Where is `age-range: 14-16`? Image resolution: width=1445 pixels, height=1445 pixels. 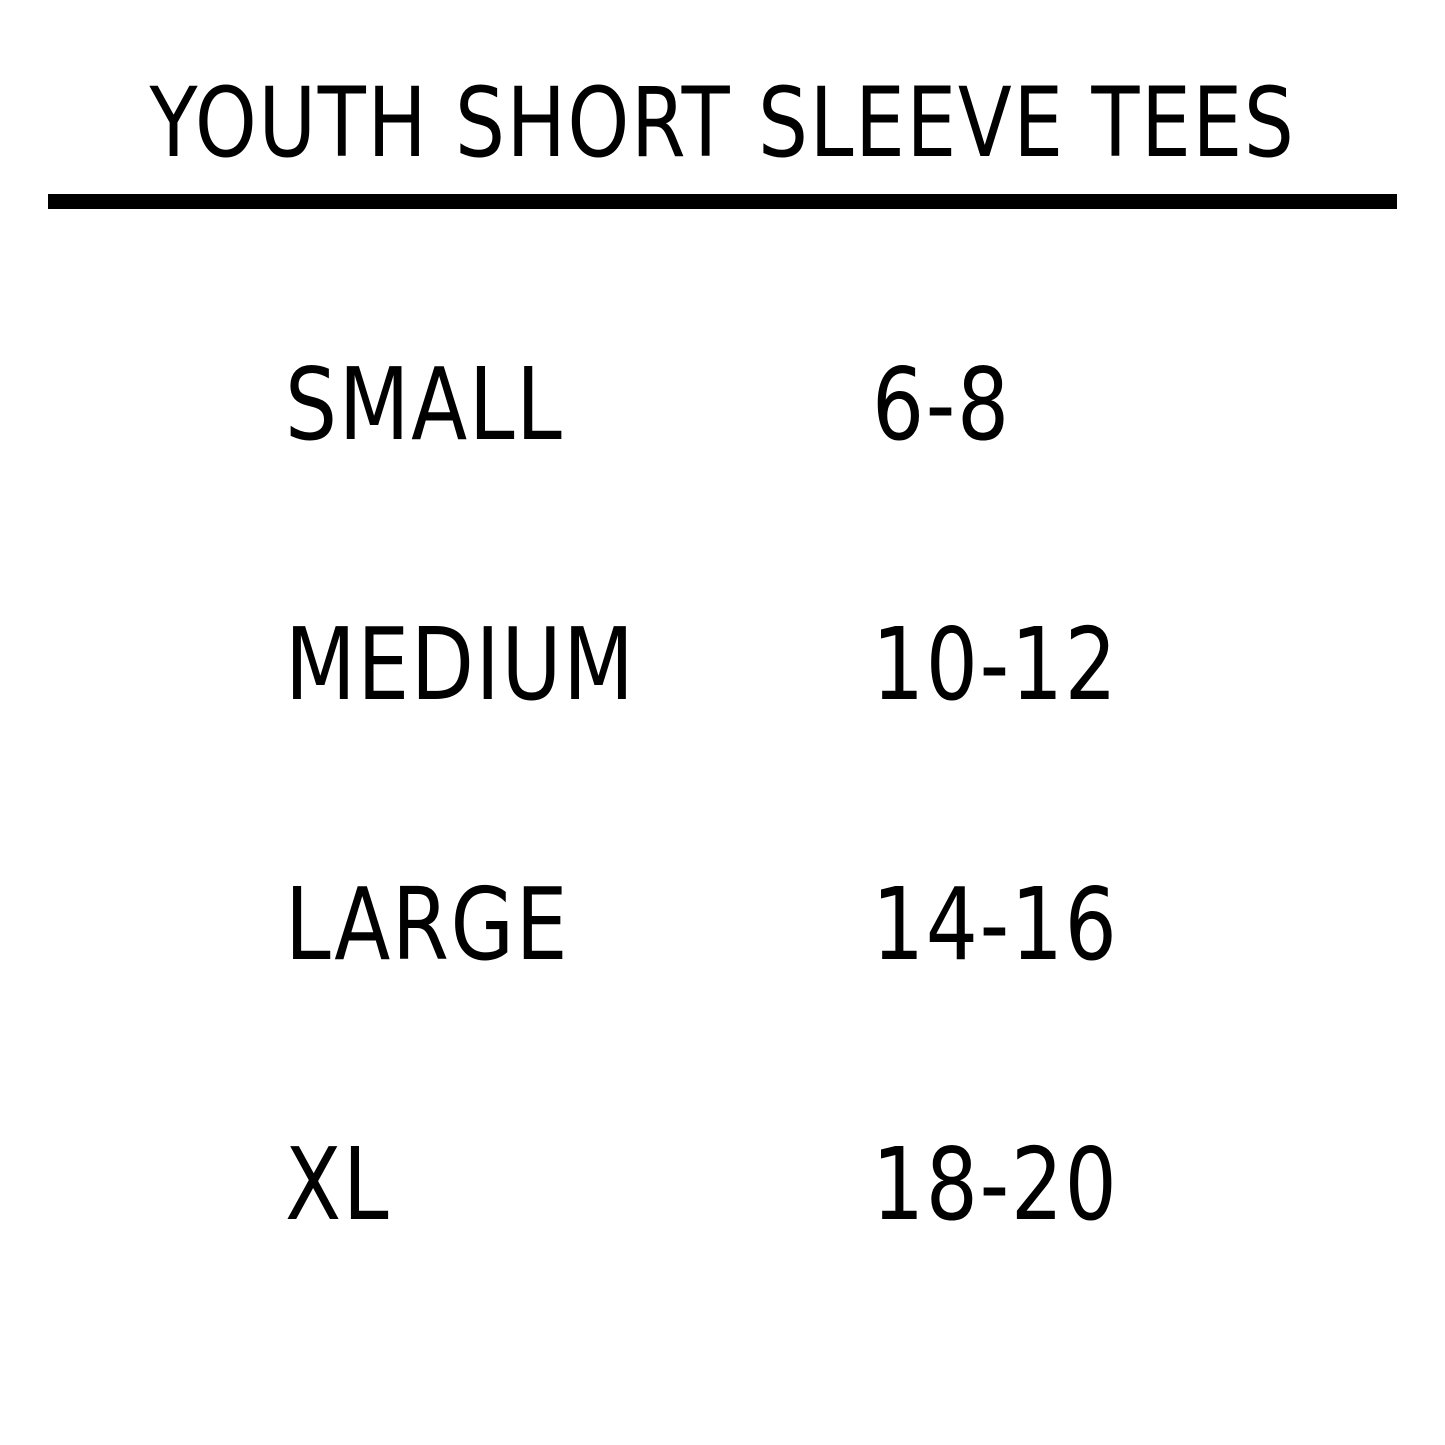
age-range: 14-16 is located at coordinates (995, 924).